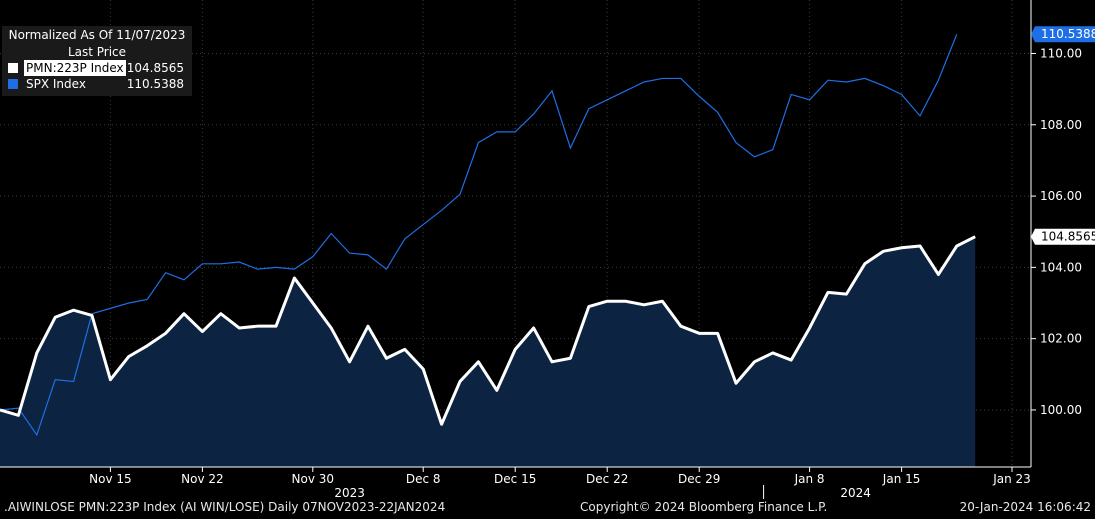  I want to click on legend-subtitle: Last Price, so click(97, 52).